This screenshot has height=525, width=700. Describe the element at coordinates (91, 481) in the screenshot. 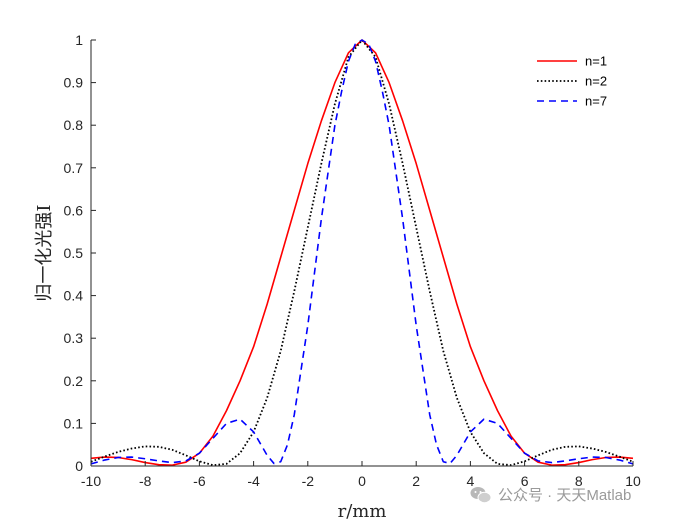

I see `x-tick-label: -10` at that location.